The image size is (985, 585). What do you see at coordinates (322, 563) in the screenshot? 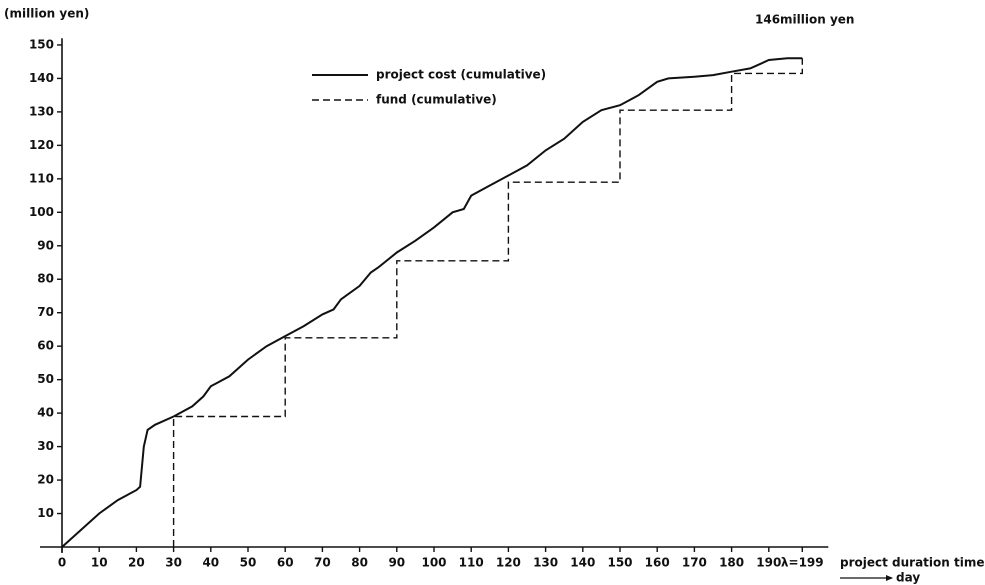
I see `x-tick-label: 70` at bounding box center [322, 563].